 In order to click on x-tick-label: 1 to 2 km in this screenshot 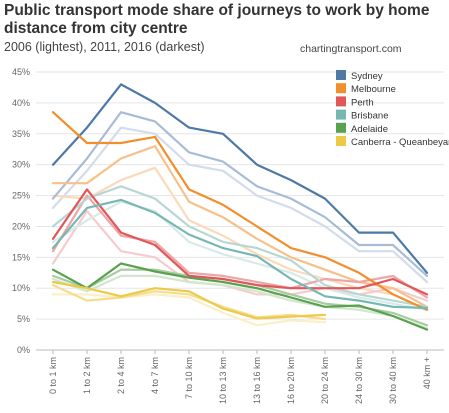, I will do `click(87, 375)`.